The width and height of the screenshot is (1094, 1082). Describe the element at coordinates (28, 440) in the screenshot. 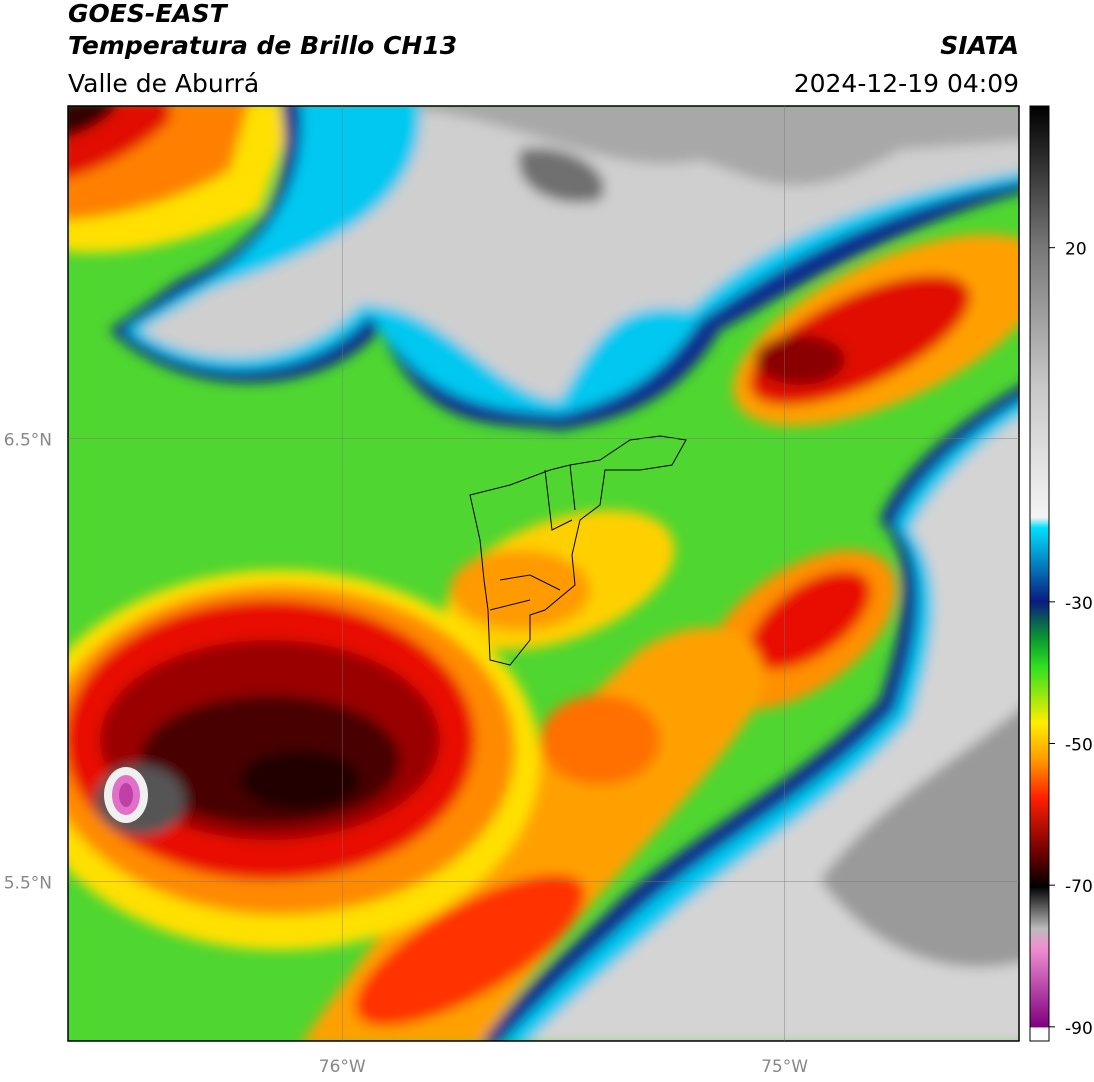

I see `y-tick-label: 6.5°N` at that location.